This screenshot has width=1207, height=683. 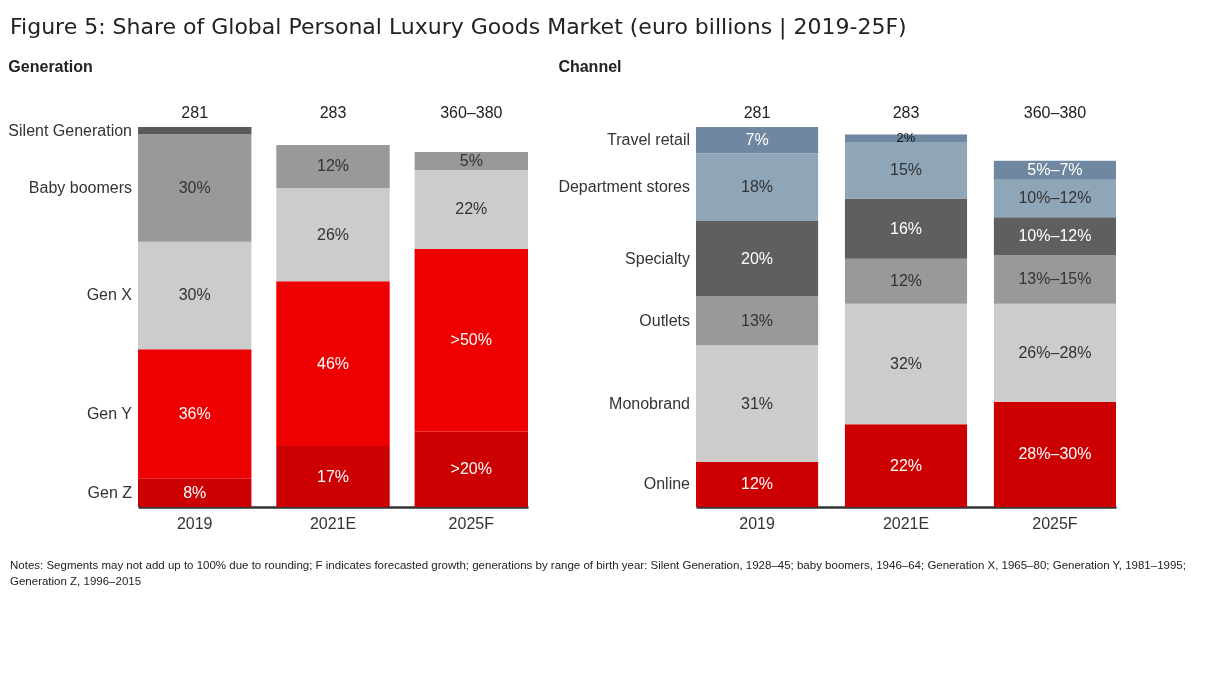 I want to click on data-label: 26%–28%, so click(x=1055, y=352).